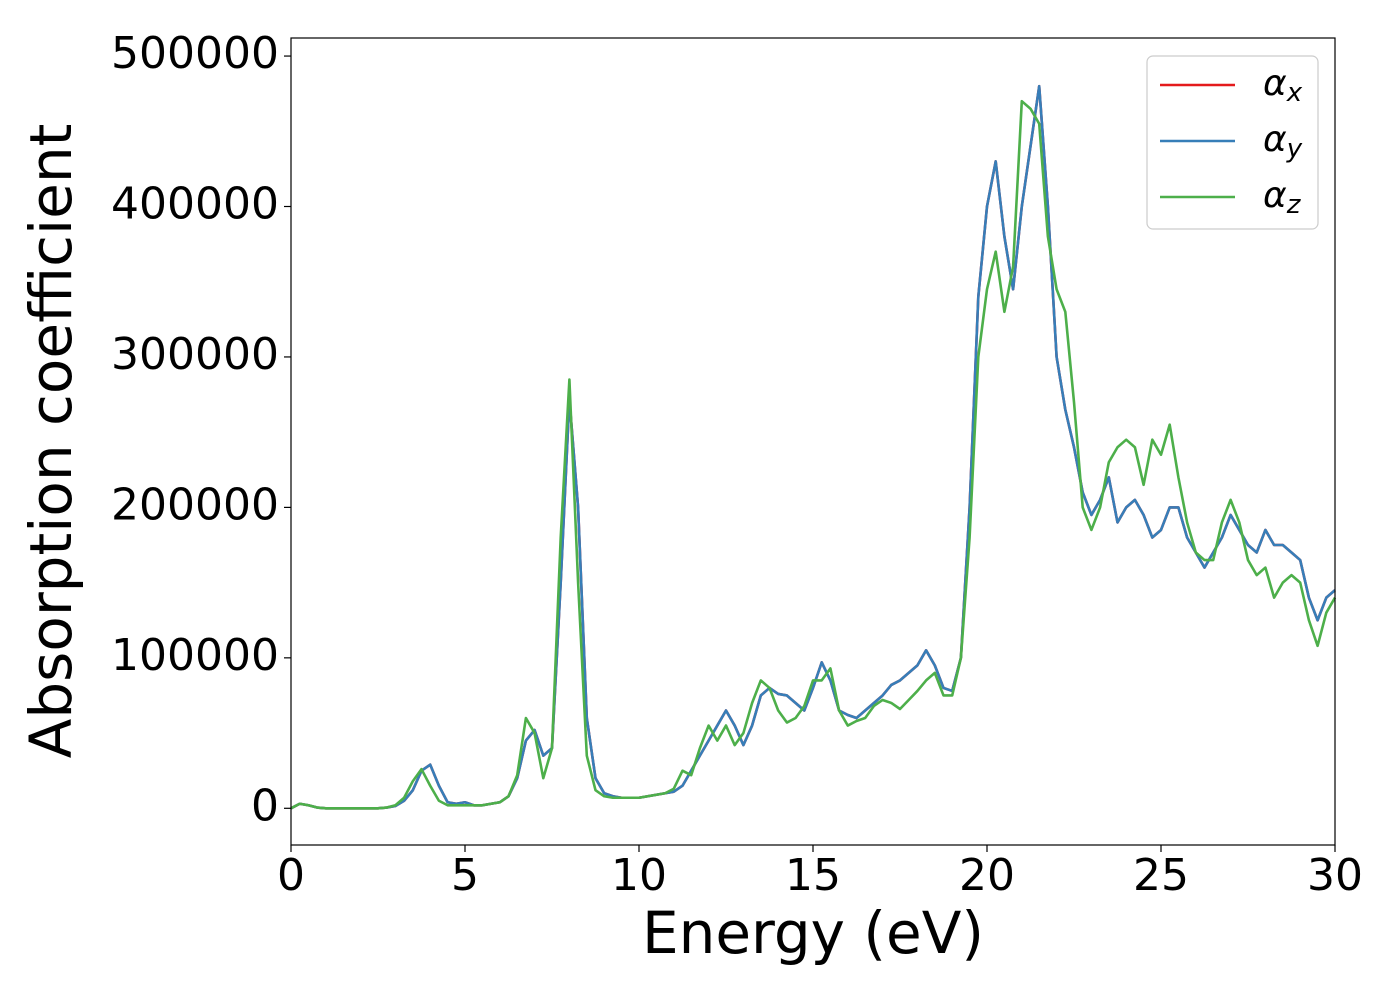  What do you see at coordinates (195, 53) in the screenshot?
I see `y-tick-label: 500000` at bounding box center [195, 53].